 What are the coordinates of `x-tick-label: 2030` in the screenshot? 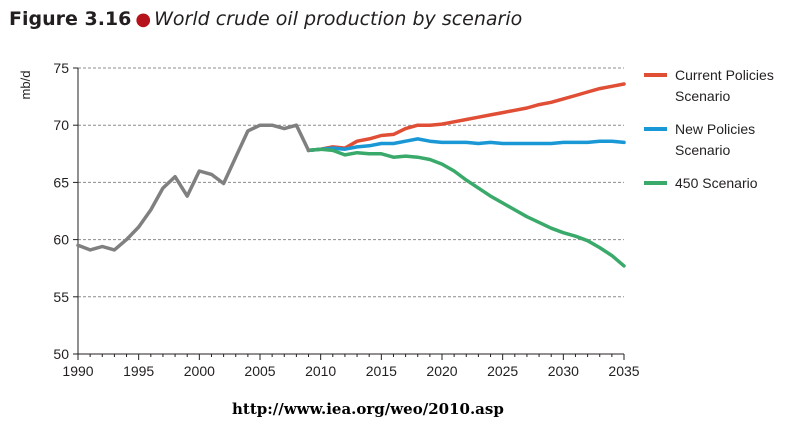 It's located at (563, 371).